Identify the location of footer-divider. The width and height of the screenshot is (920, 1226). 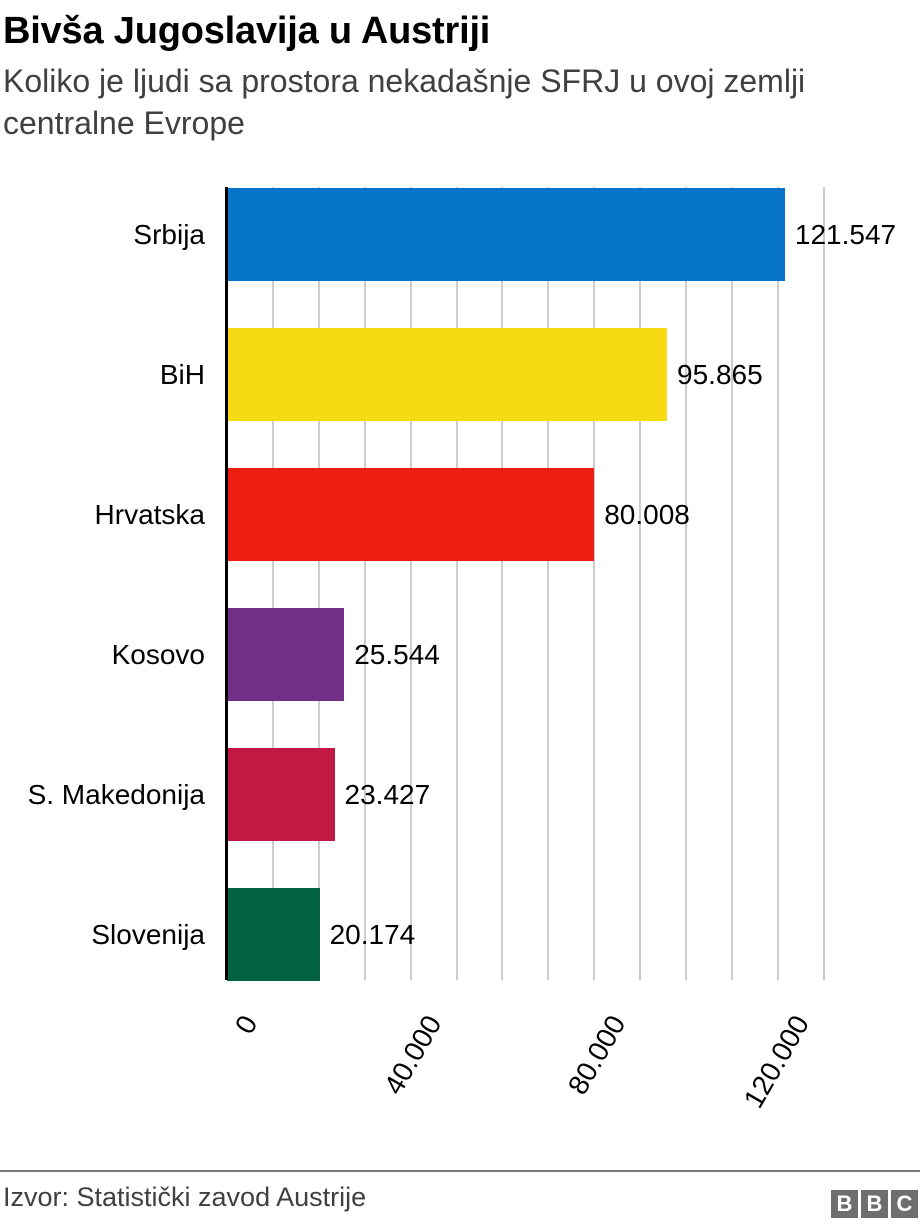
(460, 1171).